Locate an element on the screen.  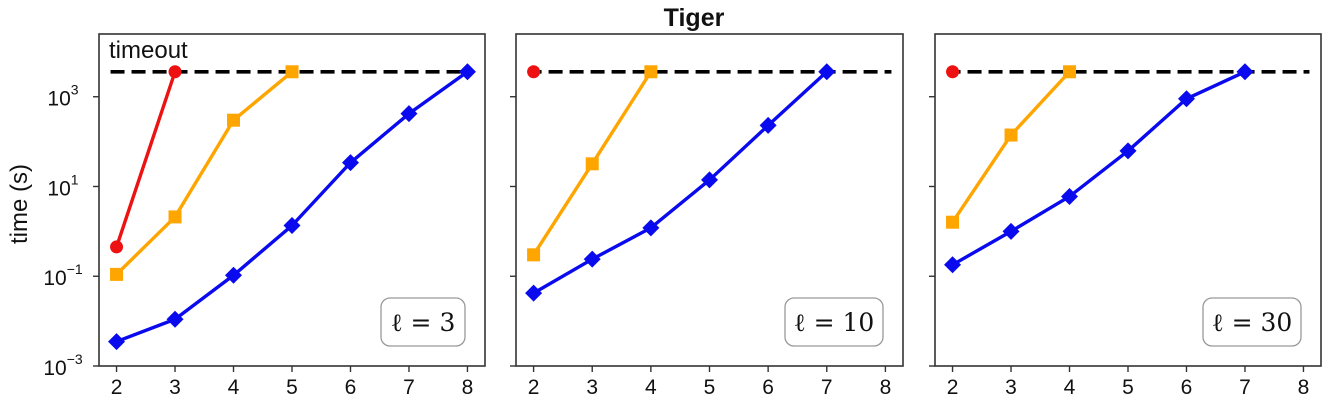
param-label: ℓ = 10 is located at coordinates (834, 322).